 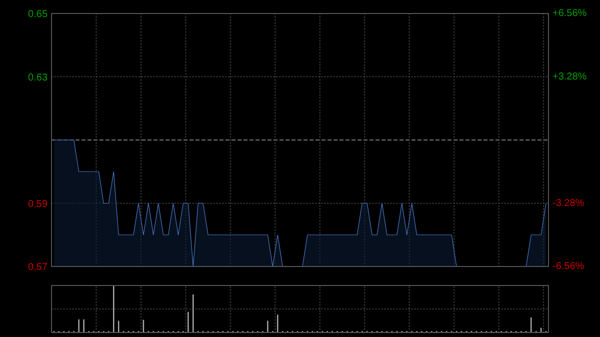 What do you see at coordinates (569, 13) in the screenshot?
I see `y2-tick-label: +6.56%` at bounding box center [569, 13].